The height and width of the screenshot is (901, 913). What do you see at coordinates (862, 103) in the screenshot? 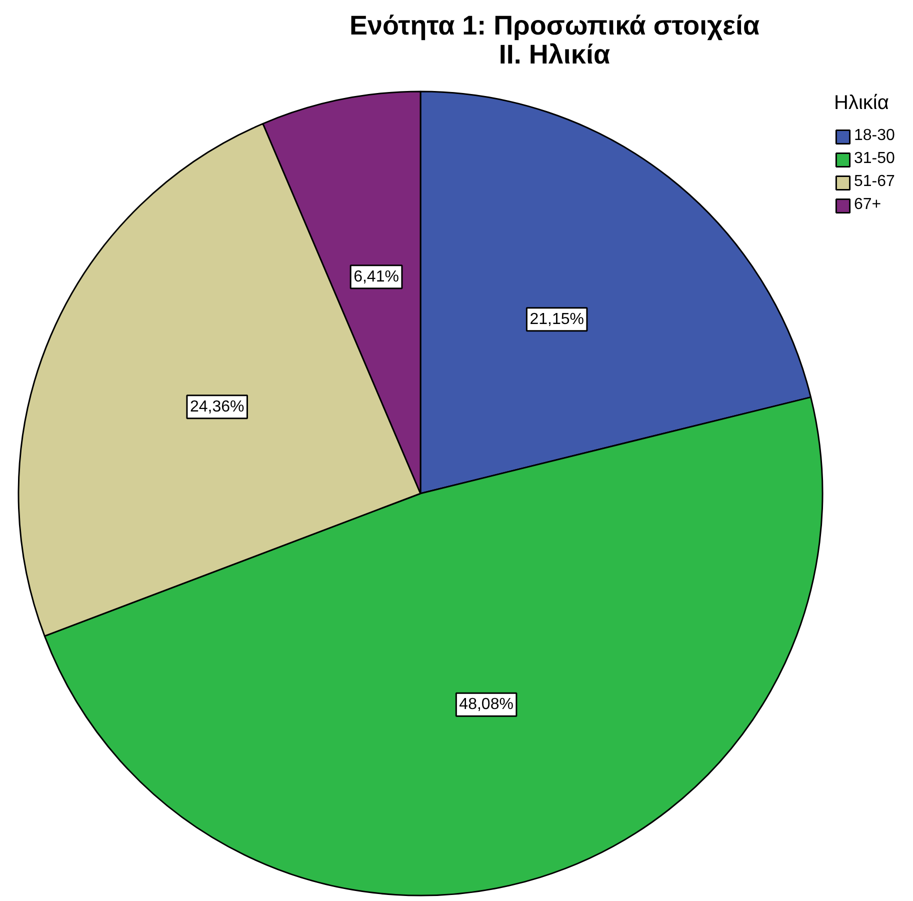
I see `legend-title: Ηλικία` at bounding box center [862, 103].